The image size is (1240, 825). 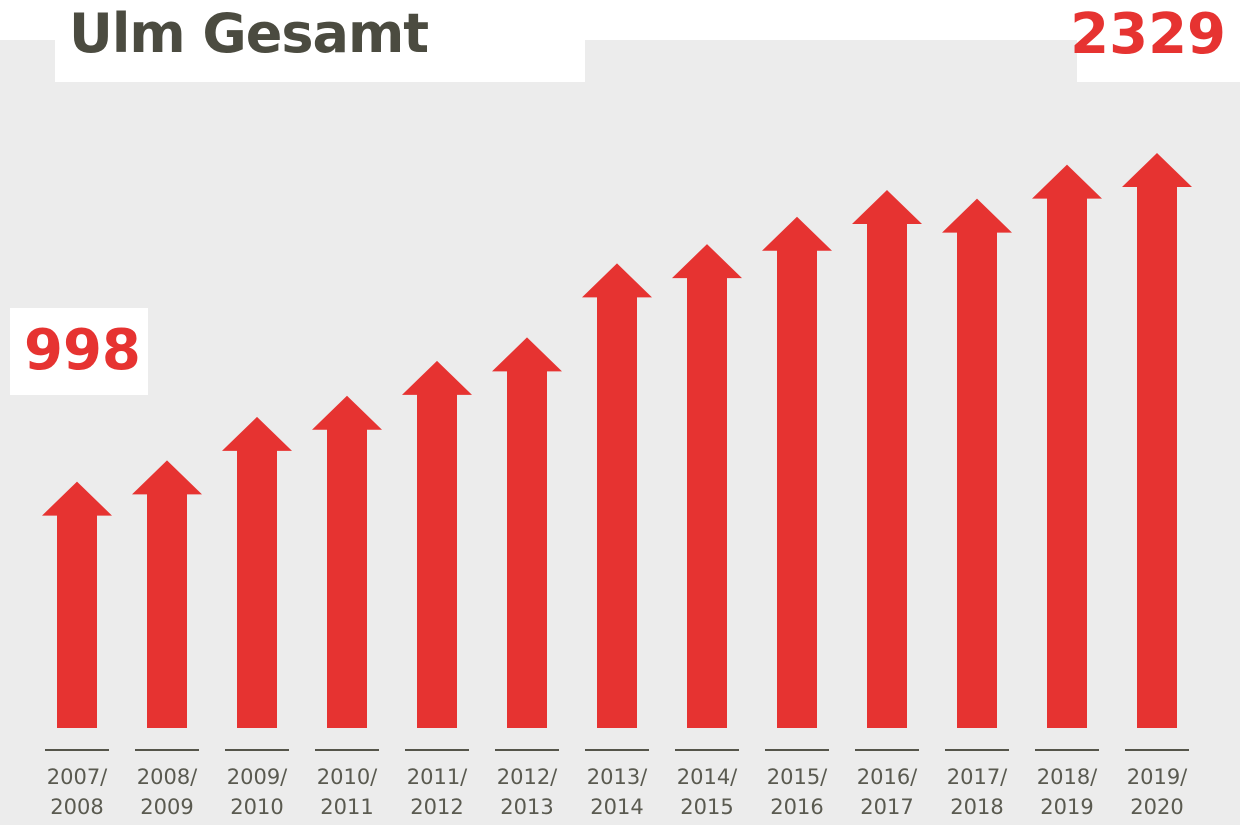 What do you see at coordinates (797, 792) in the screenshot?
I see `x-tick-label: 2015/ 2016` at bounding box center [797, 792].